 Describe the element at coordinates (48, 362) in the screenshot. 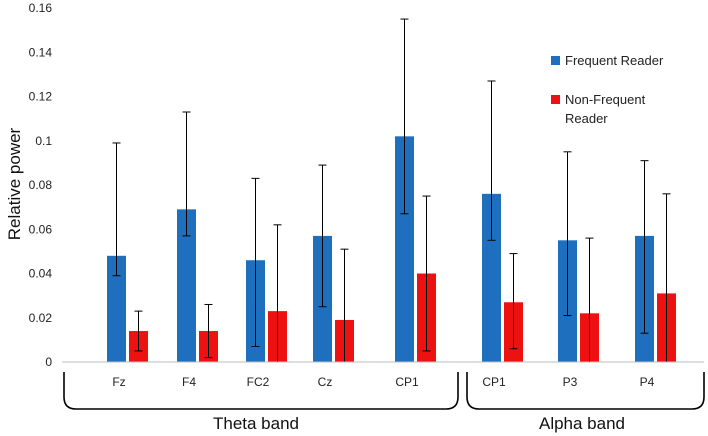

I see `y-tick-label: 0` at that location.